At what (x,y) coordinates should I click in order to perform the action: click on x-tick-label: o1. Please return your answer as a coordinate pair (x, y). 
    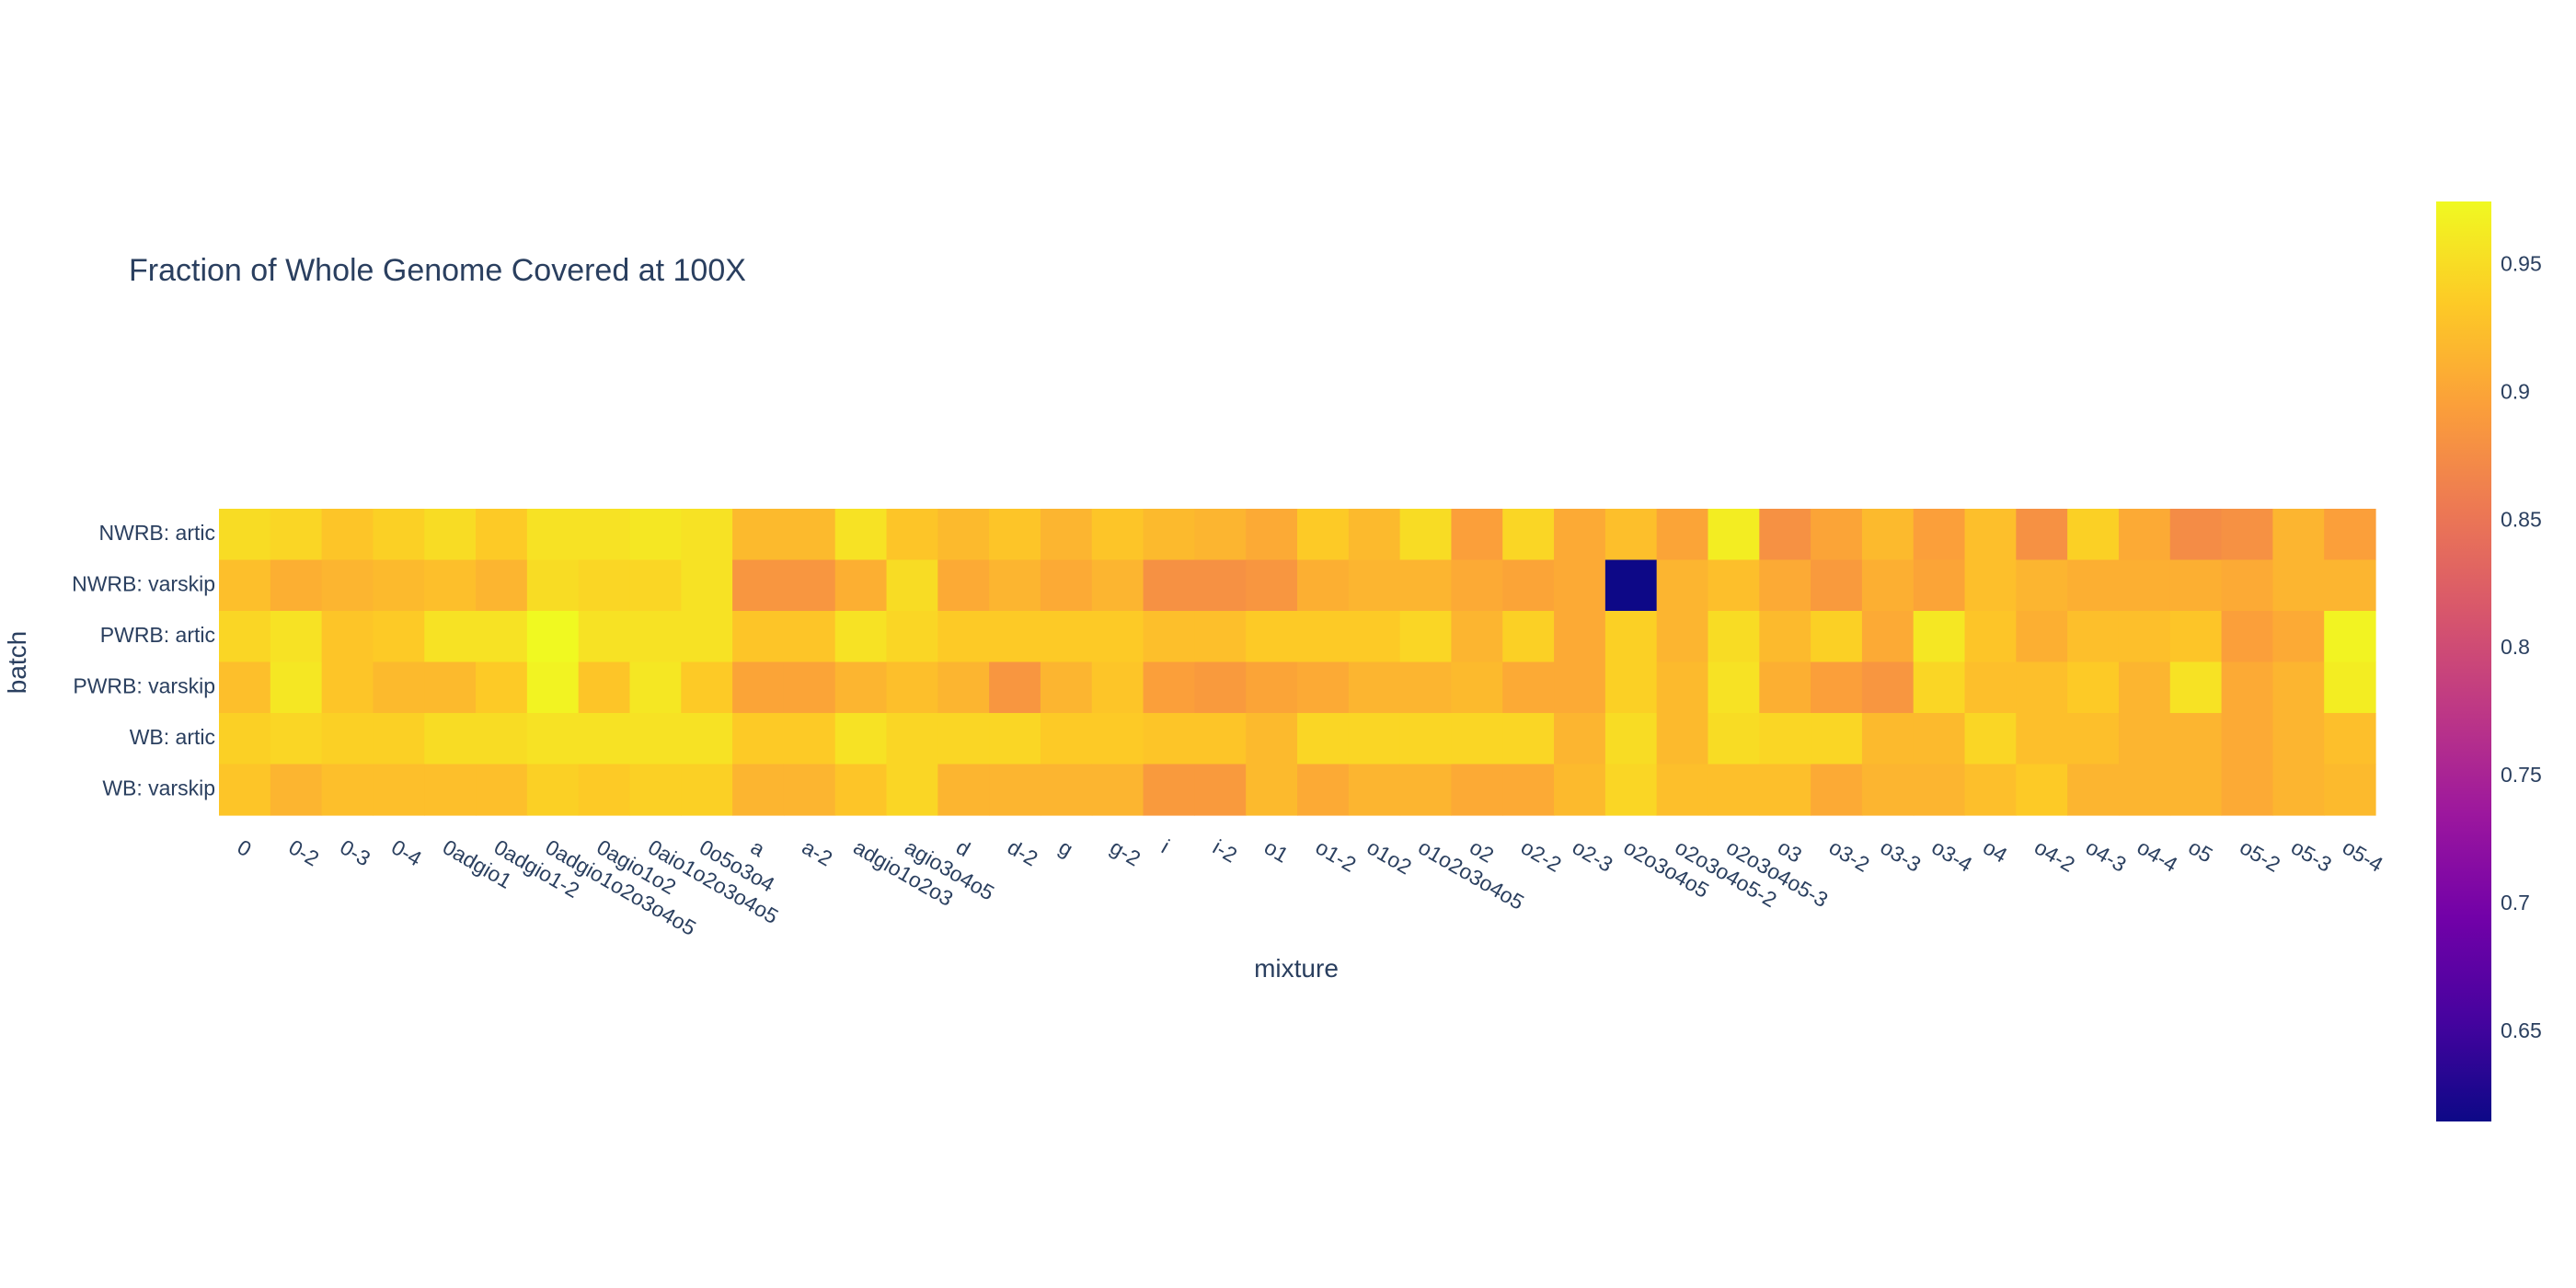
    Looking at the image, I should click on (1276, 850).